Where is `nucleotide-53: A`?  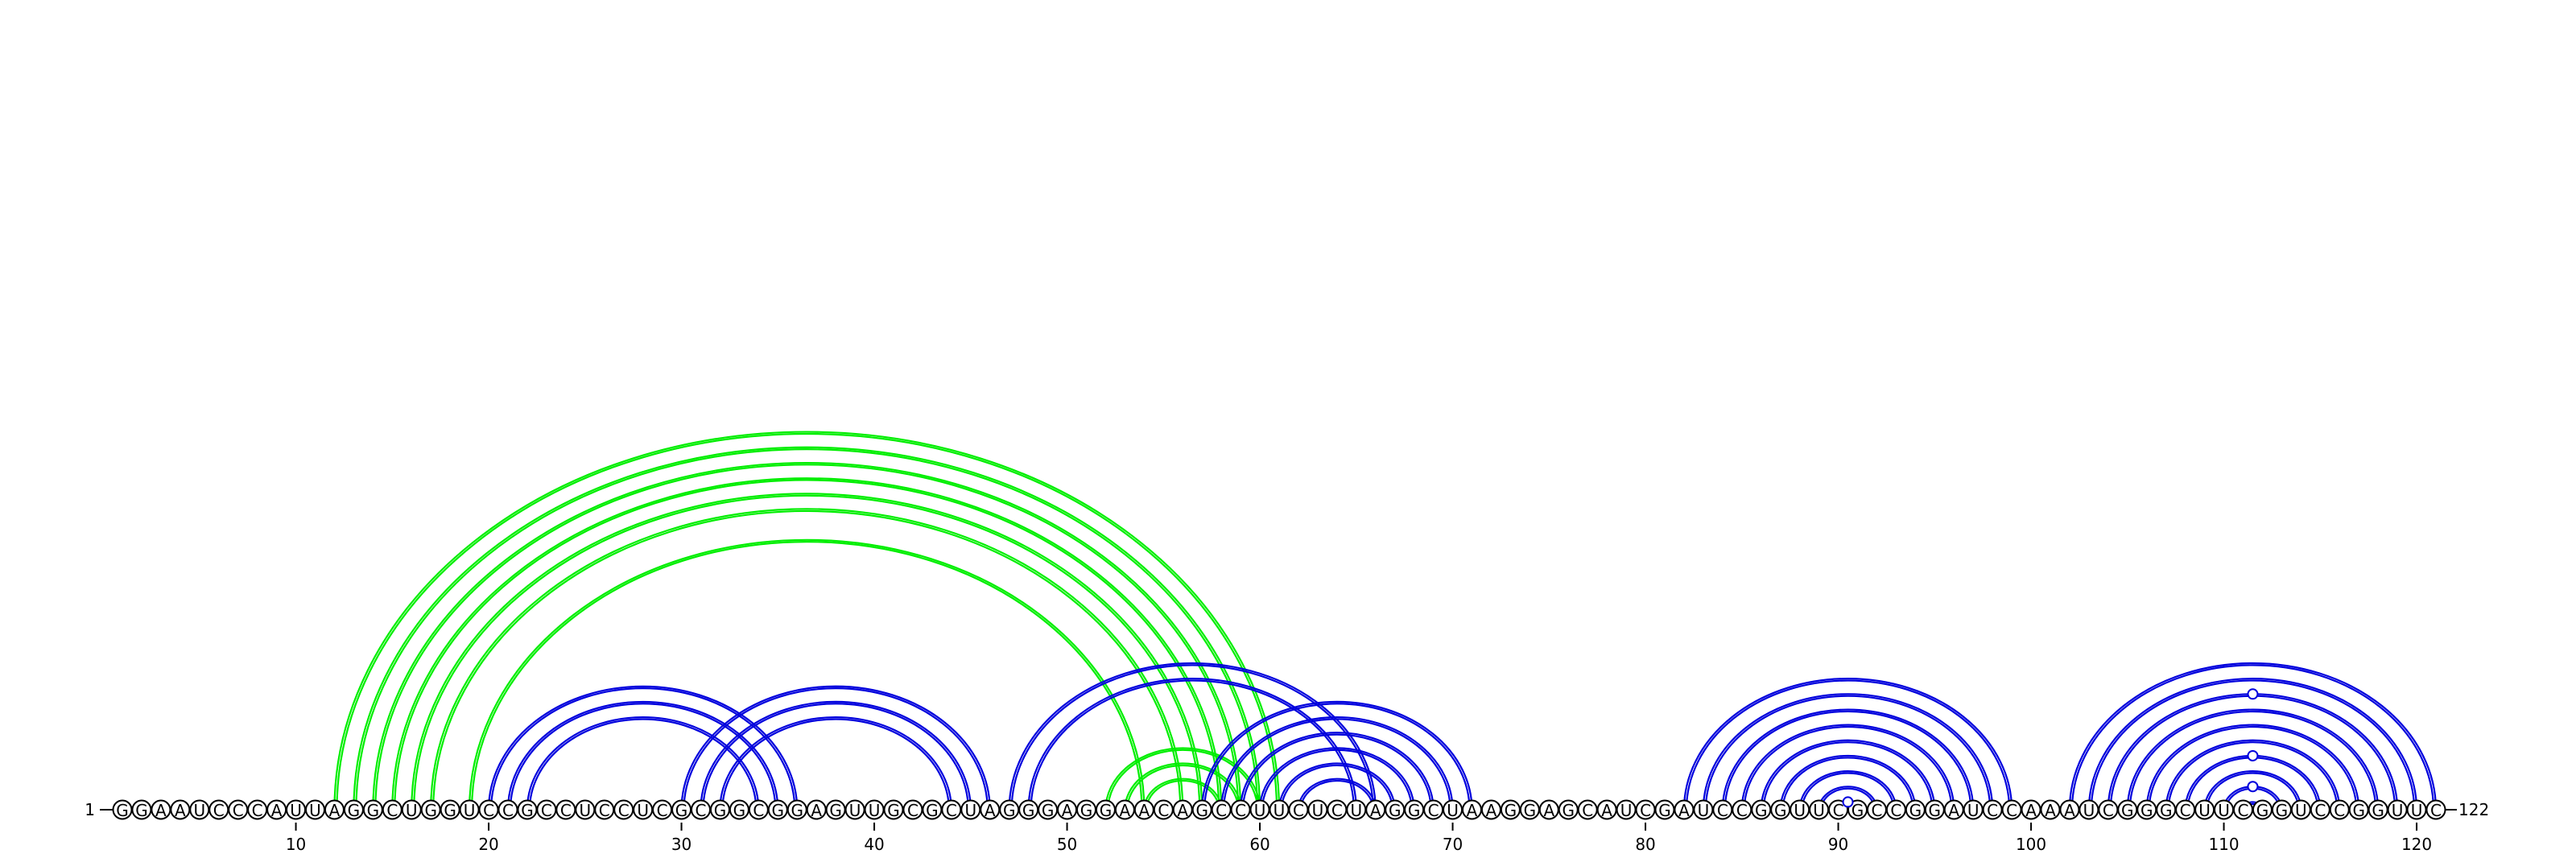
nucleotide-53: A is located at coordinates (1124, 809).